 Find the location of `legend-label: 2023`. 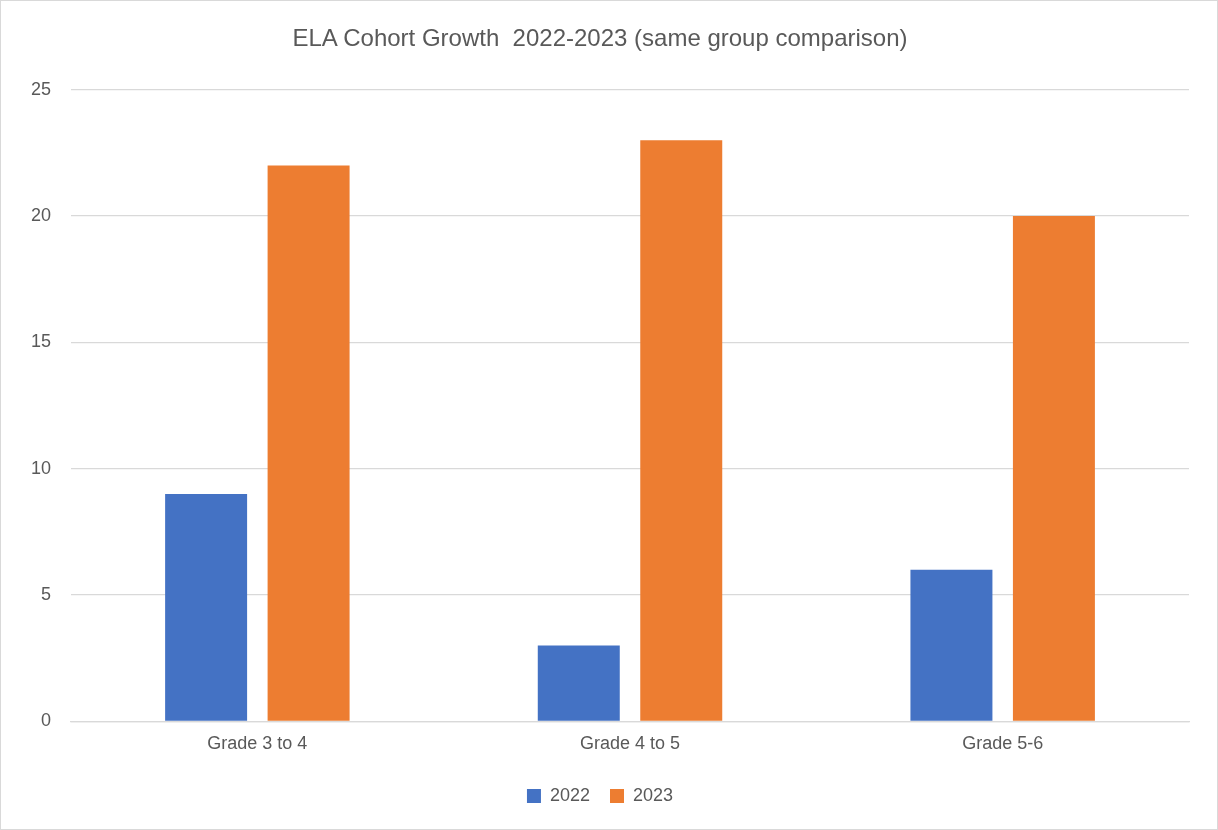

legend-label: 2023 is located at coordinates (653, 794).